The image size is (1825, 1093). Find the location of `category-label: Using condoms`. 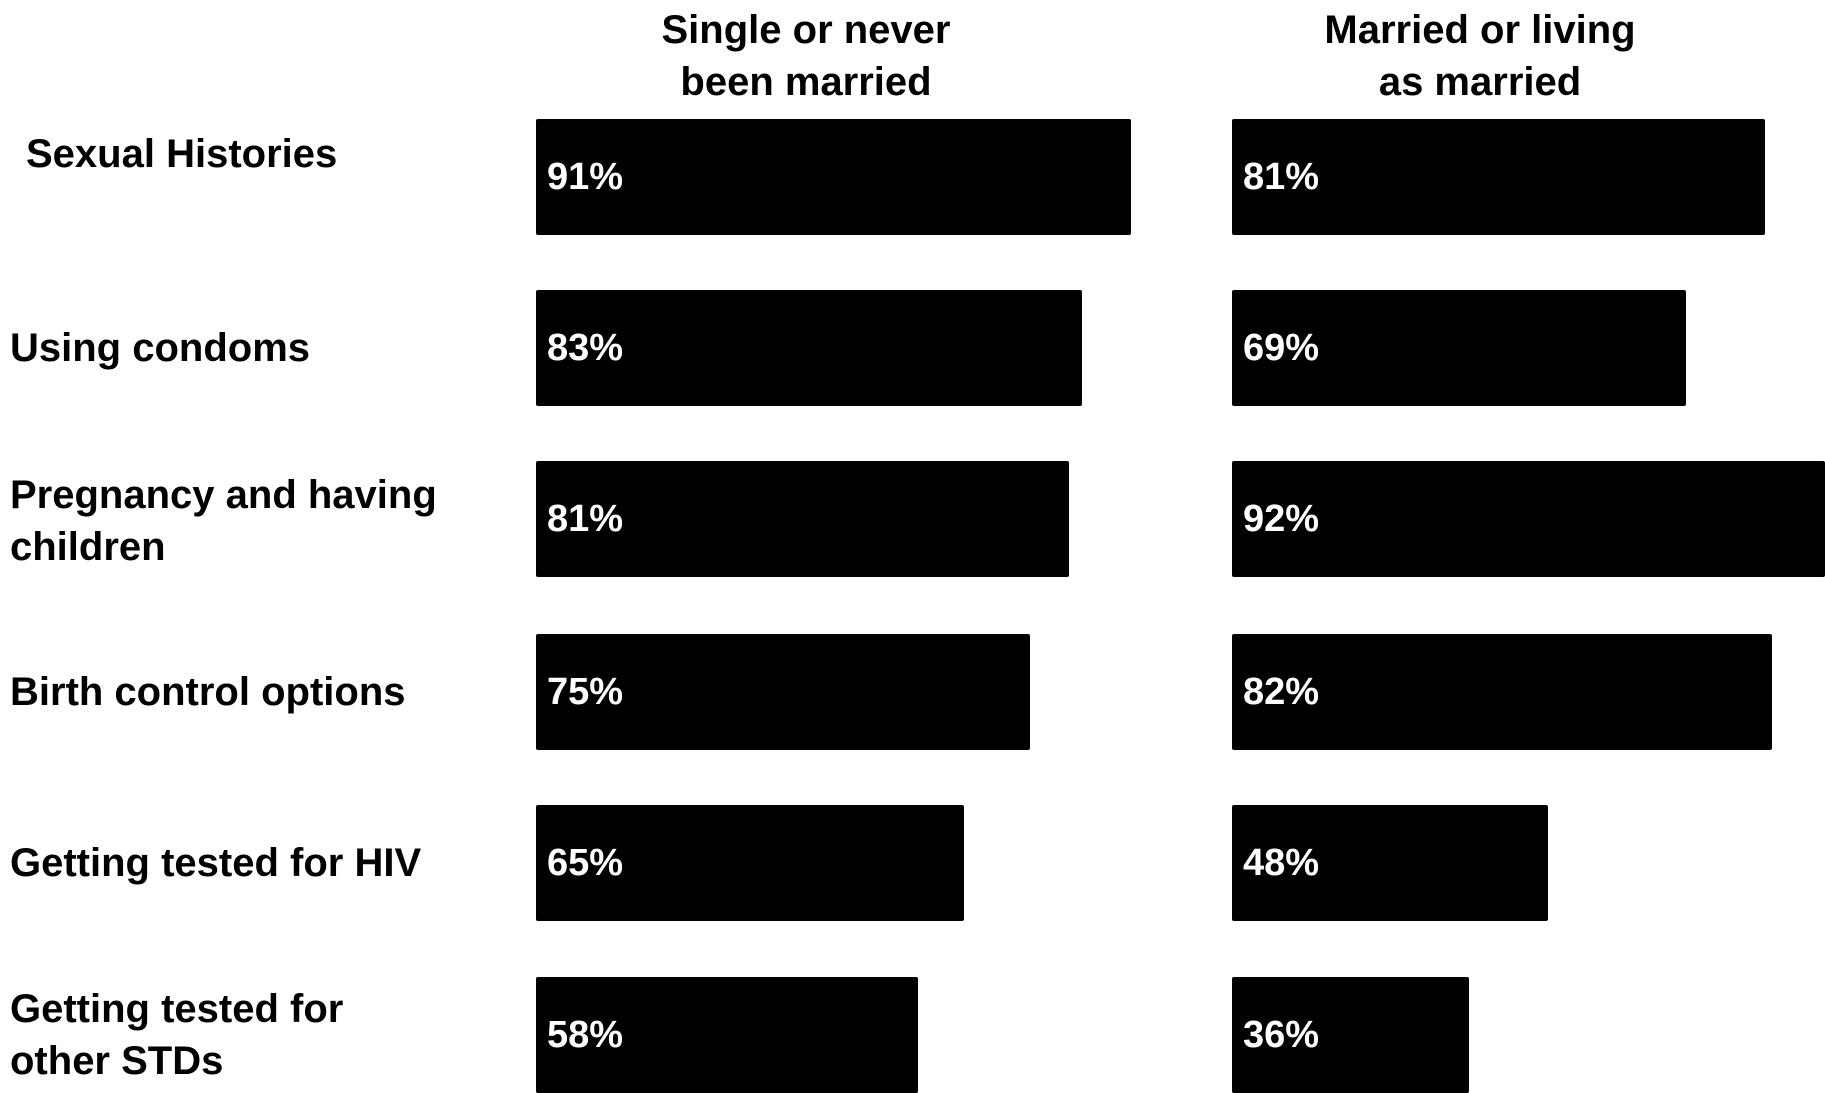

category-label: Using condoms is located at coordinates (160, 348).